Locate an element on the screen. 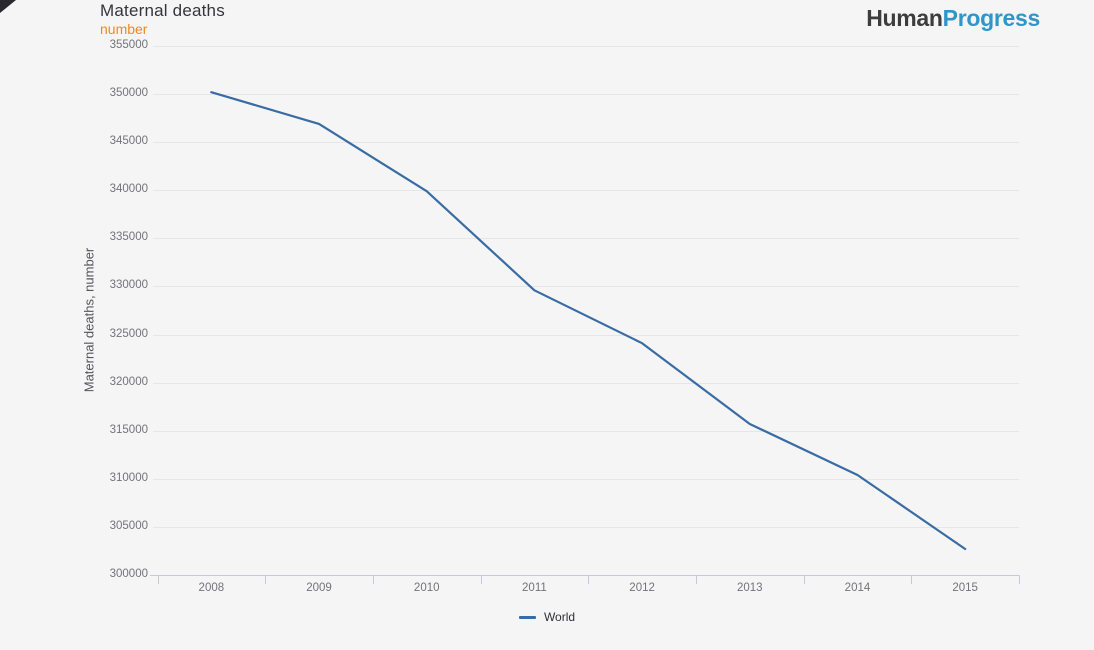 The image size is (1094, 650). y-tick-label: 310000 is located at coordinates (128, 477).